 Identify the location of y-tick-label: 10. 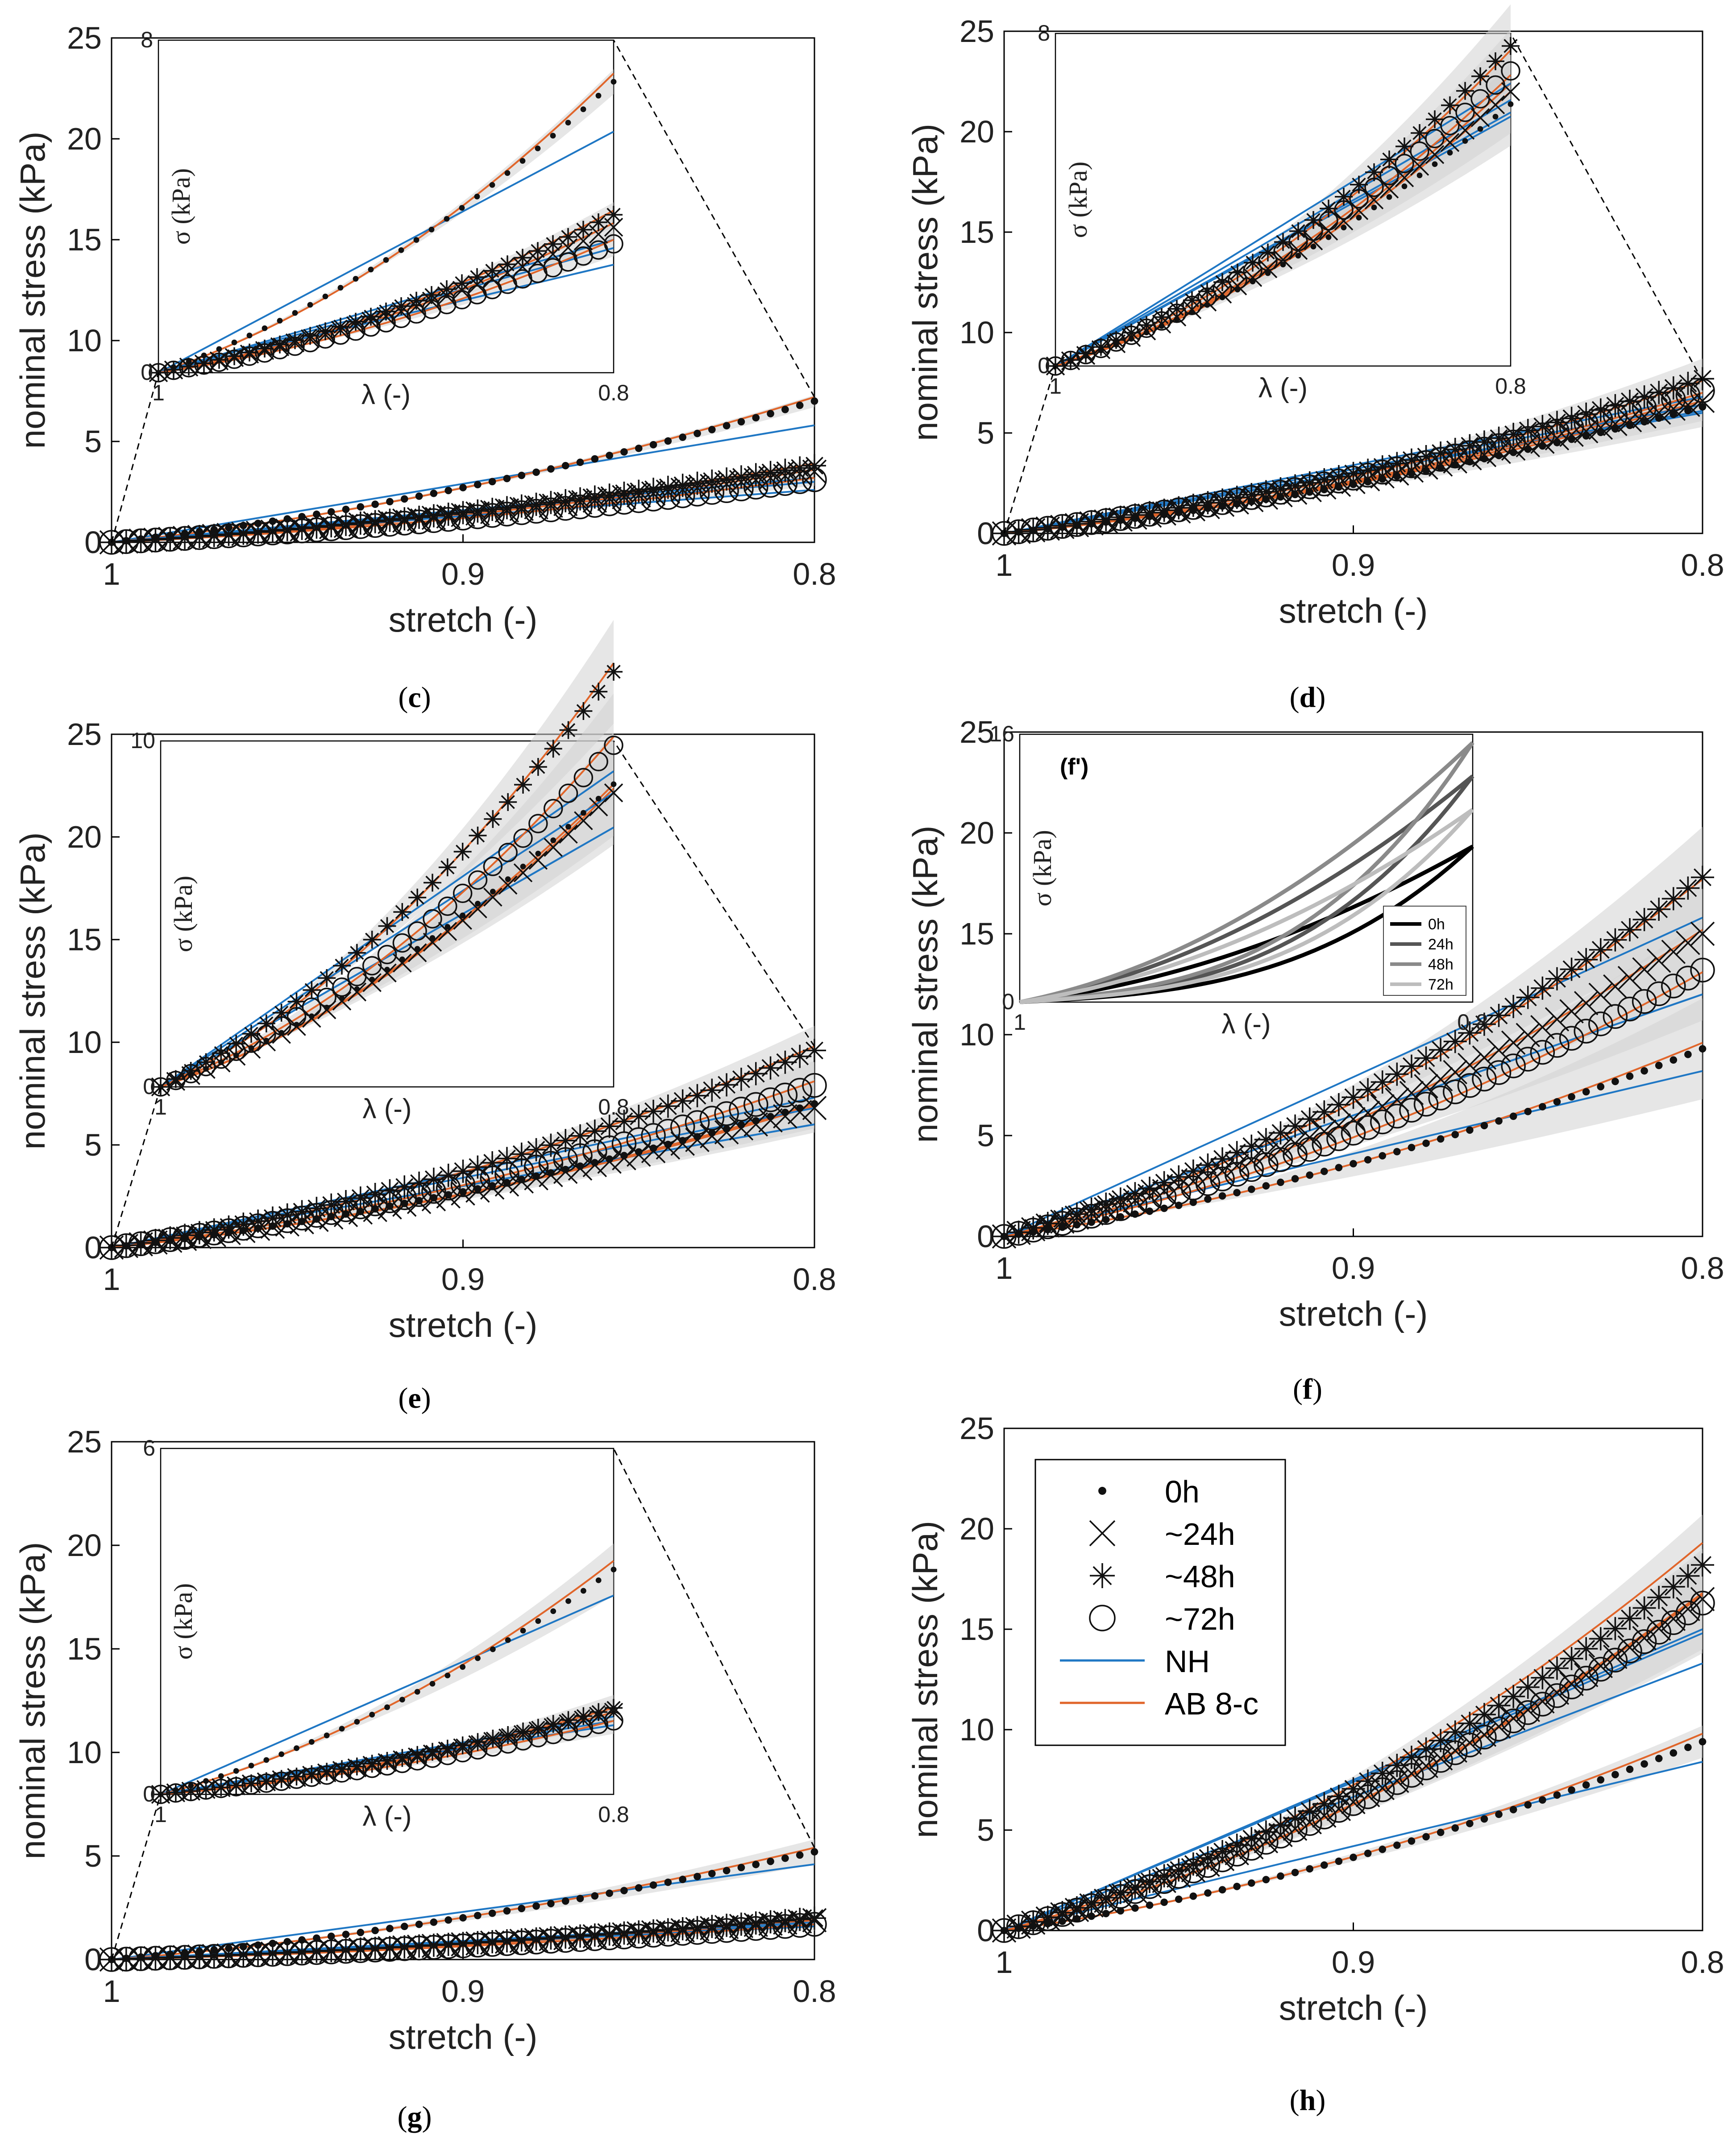
(976, 332).